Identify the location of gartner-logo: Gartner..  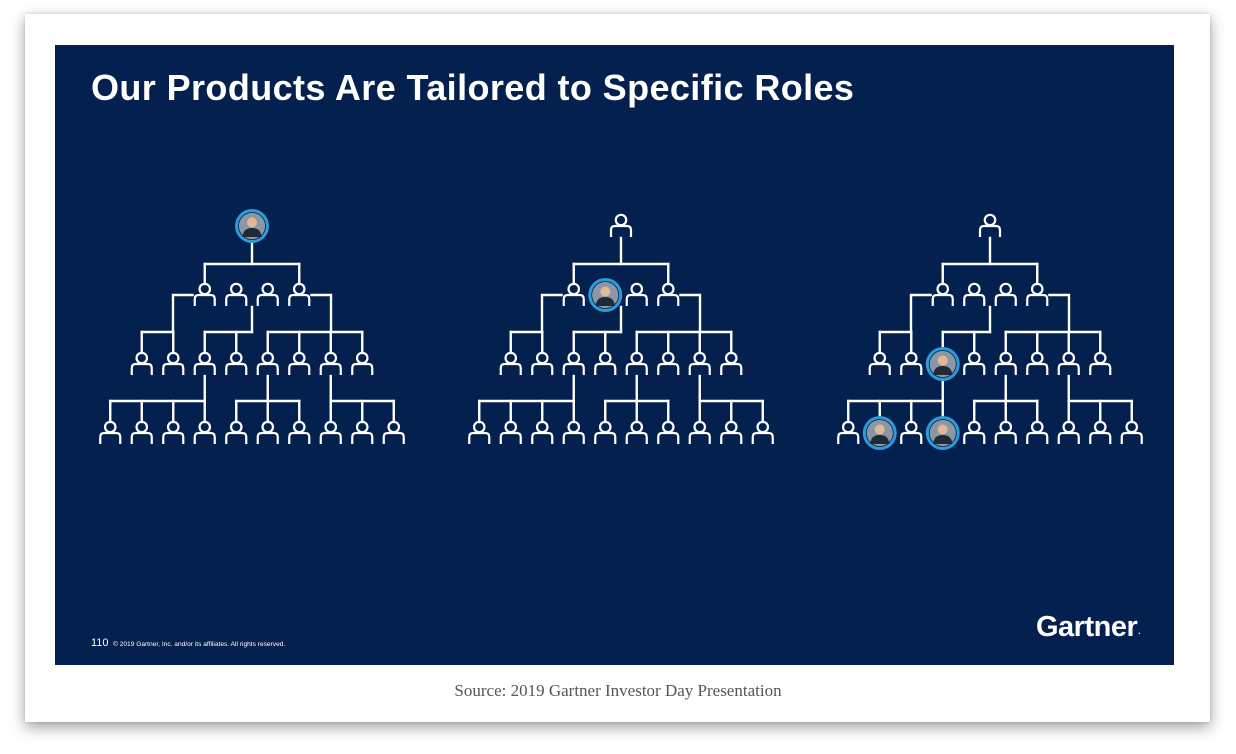
(1088, 627).